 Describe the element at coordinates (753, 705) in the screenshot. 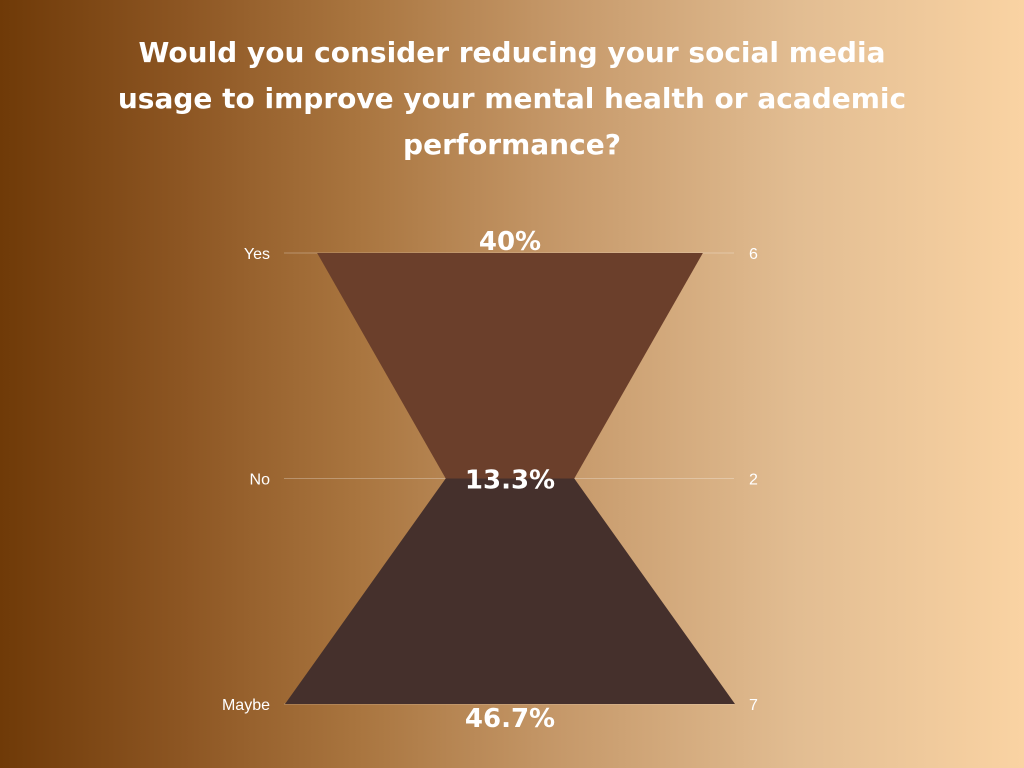

I see `value-label-maybe: 7` at that location.